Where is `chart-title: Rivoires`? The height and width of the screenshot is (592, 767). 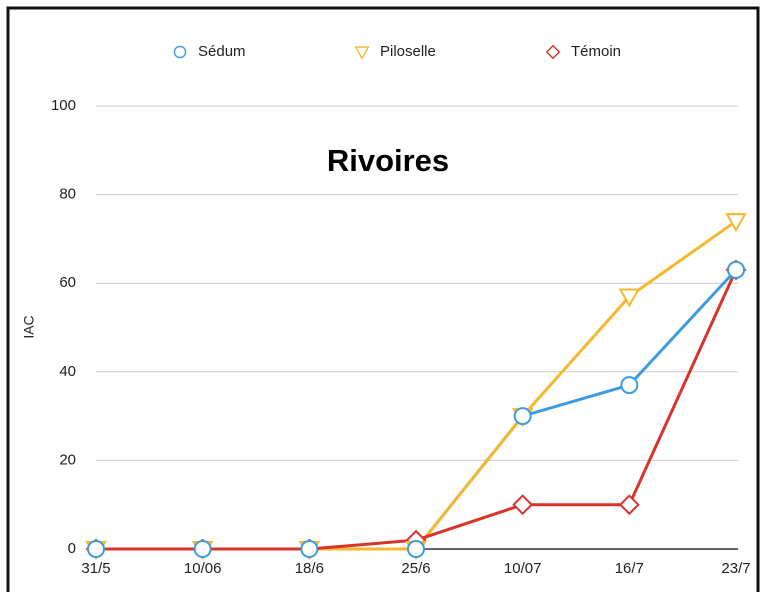 chart-title: Rivoires is located at coordinates (388, 160).